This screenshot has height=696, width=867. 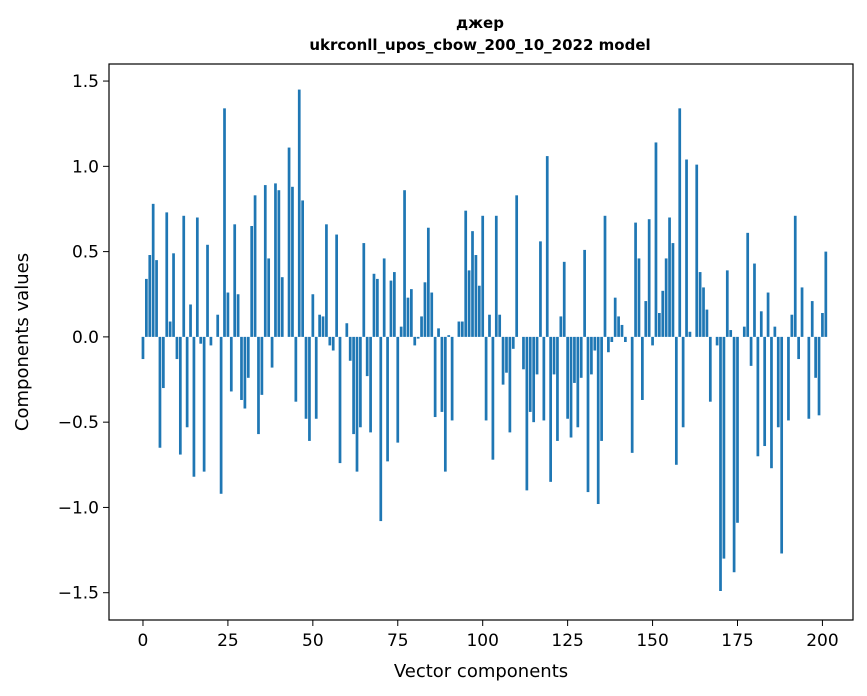 What do you see at coordinates (143, 641) in the screenshot?
I see `x-tick-label: 0` at bounding box center [143, 641].